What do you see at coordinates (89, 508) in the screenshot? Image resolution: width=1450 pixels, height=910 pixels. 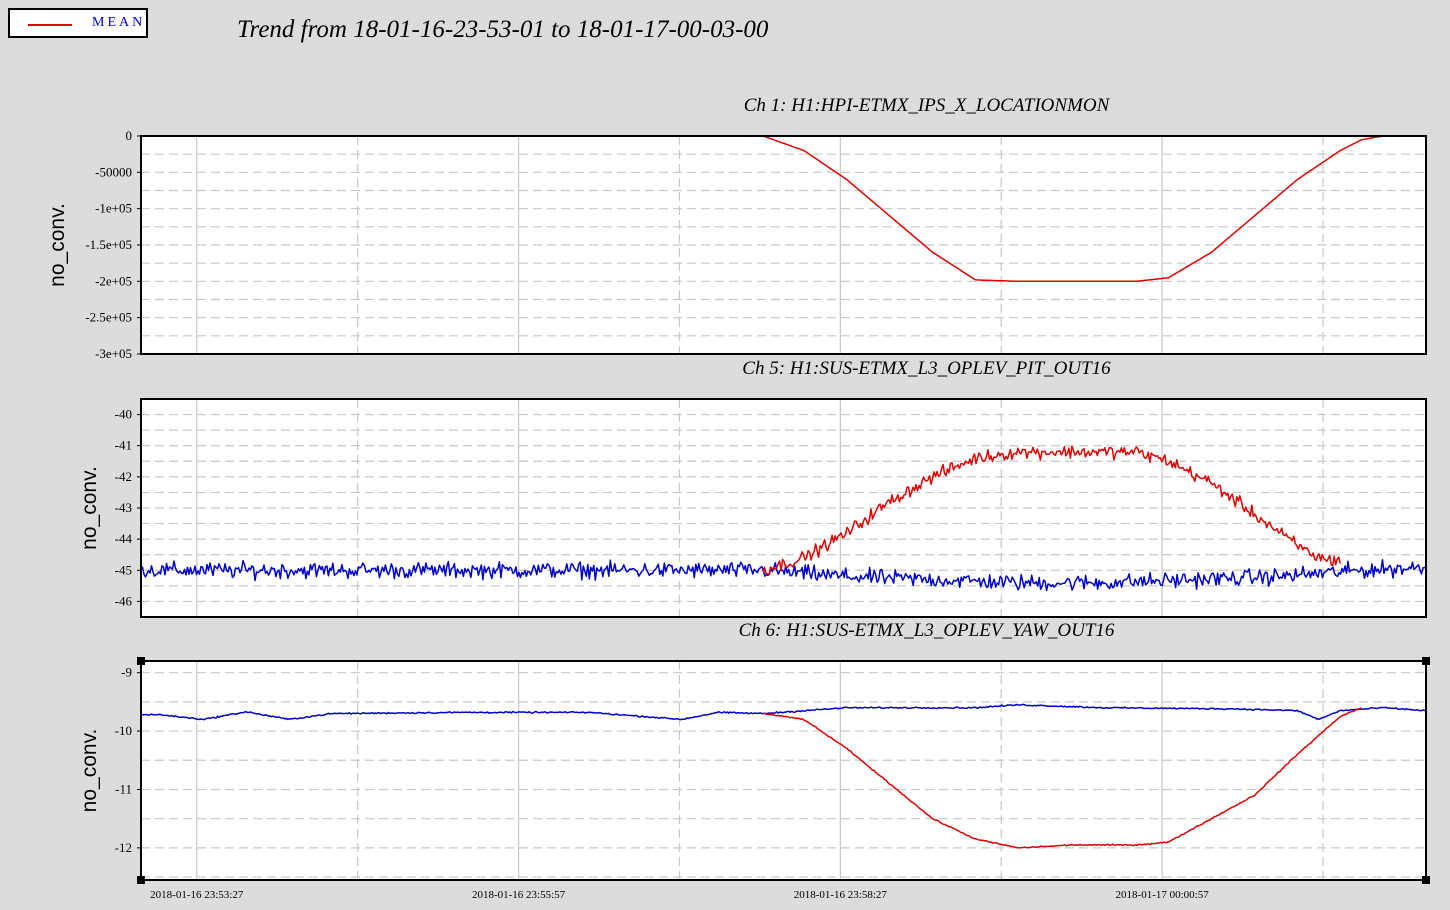 I see `y-axis-label-2: no_conv.` at bounding box center [89, 508].